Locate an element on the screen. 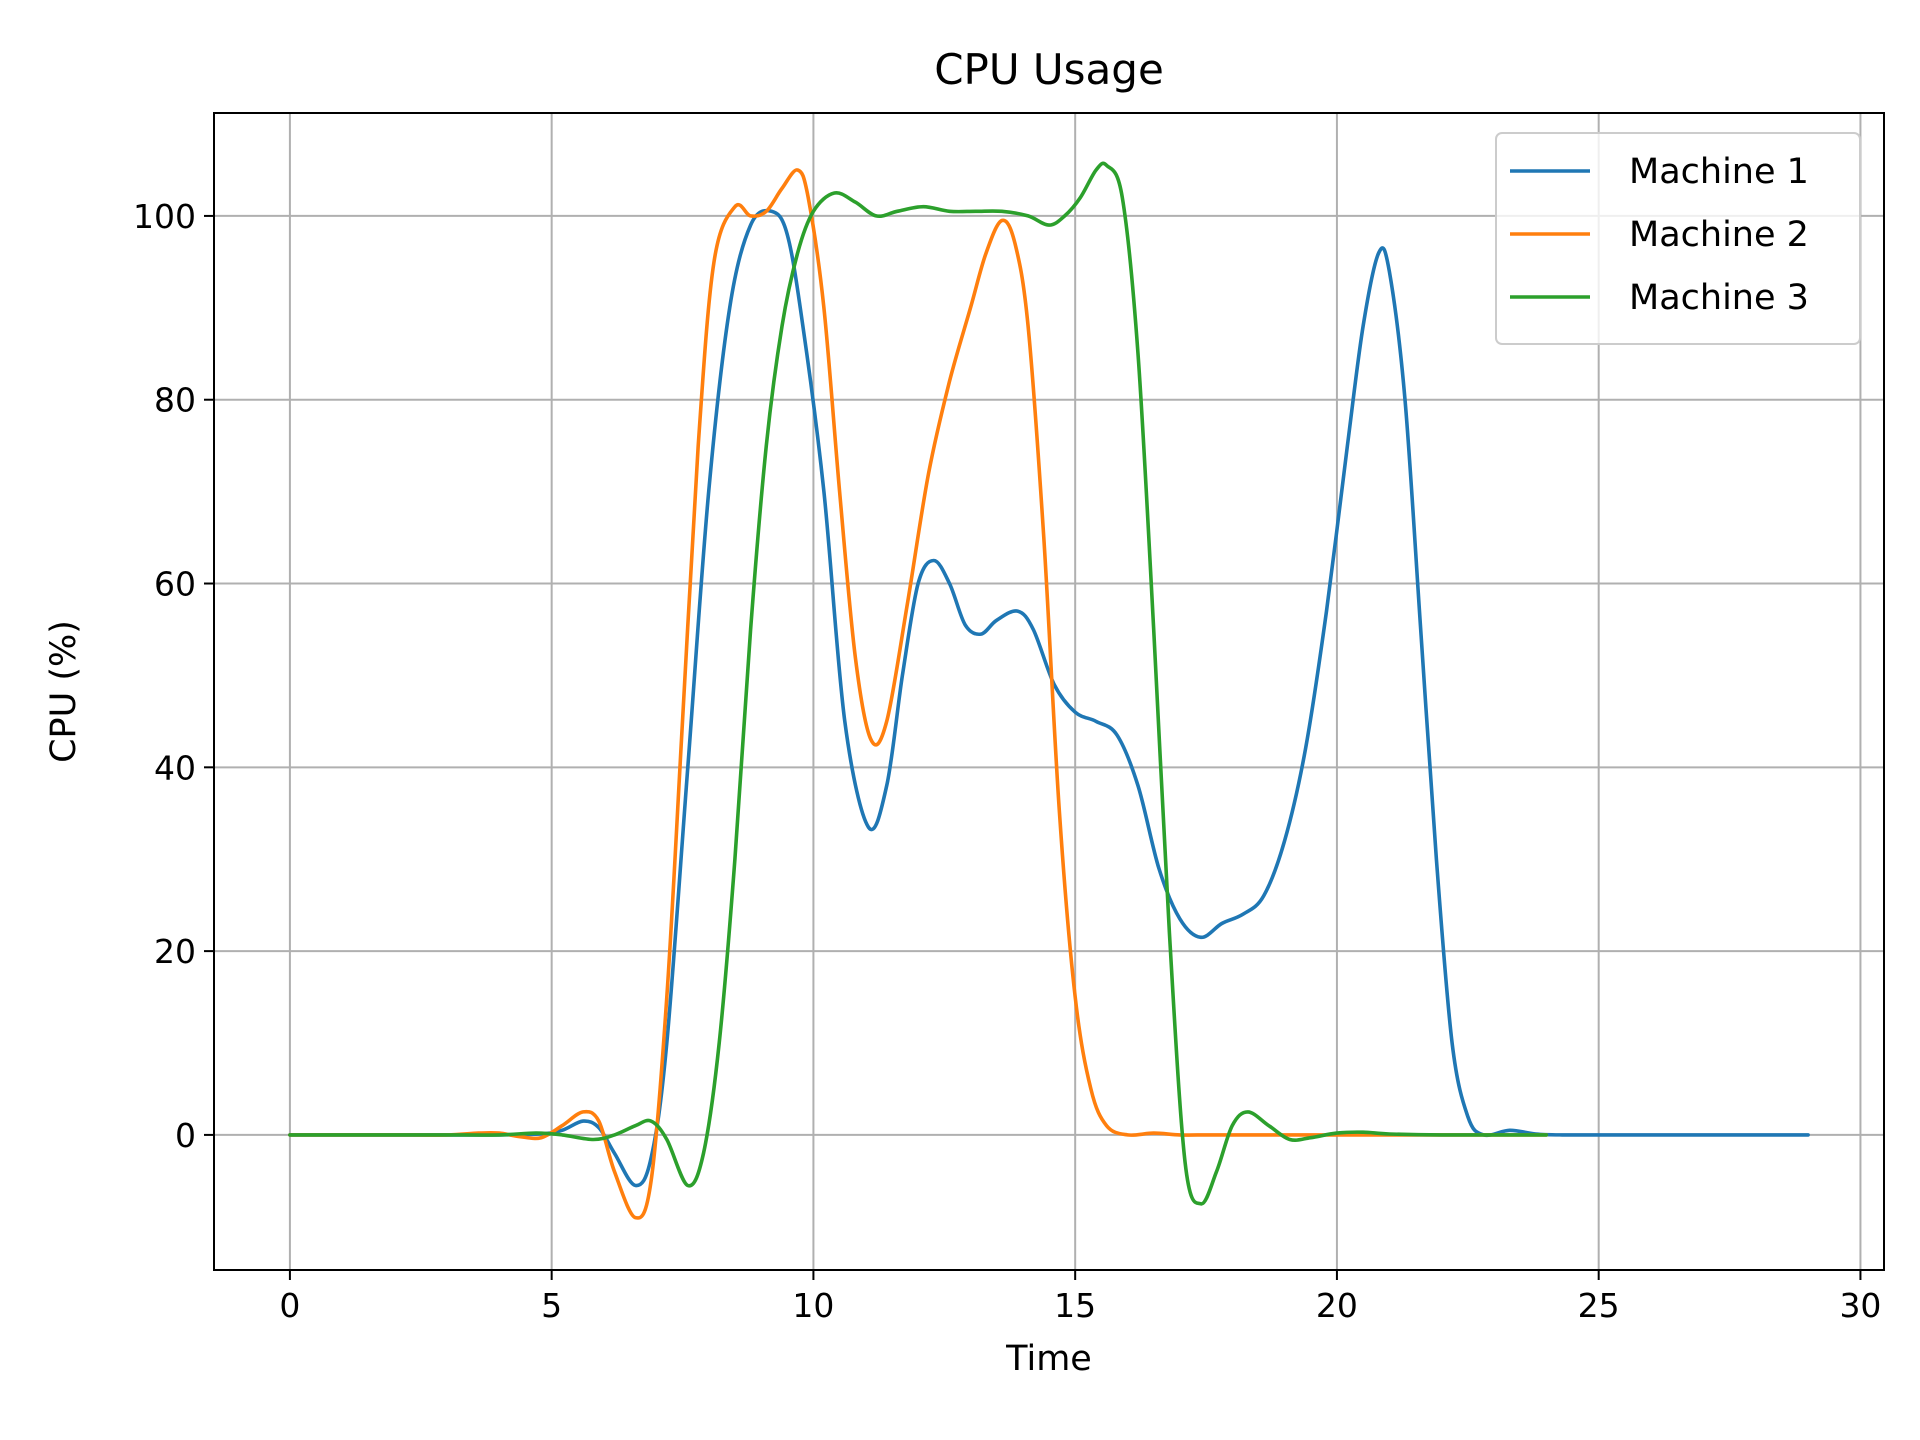 The height and width of the screenshot is (1440, 1920). y-axis-title: CPU (%) is located at coordinates (64, 691).